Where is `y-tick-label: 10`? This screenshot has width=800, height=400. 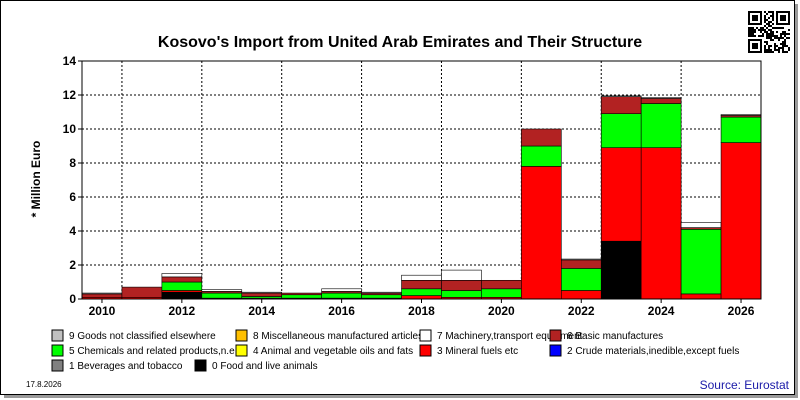 y-tick-label: 10 is located at coordinates (70, 129).